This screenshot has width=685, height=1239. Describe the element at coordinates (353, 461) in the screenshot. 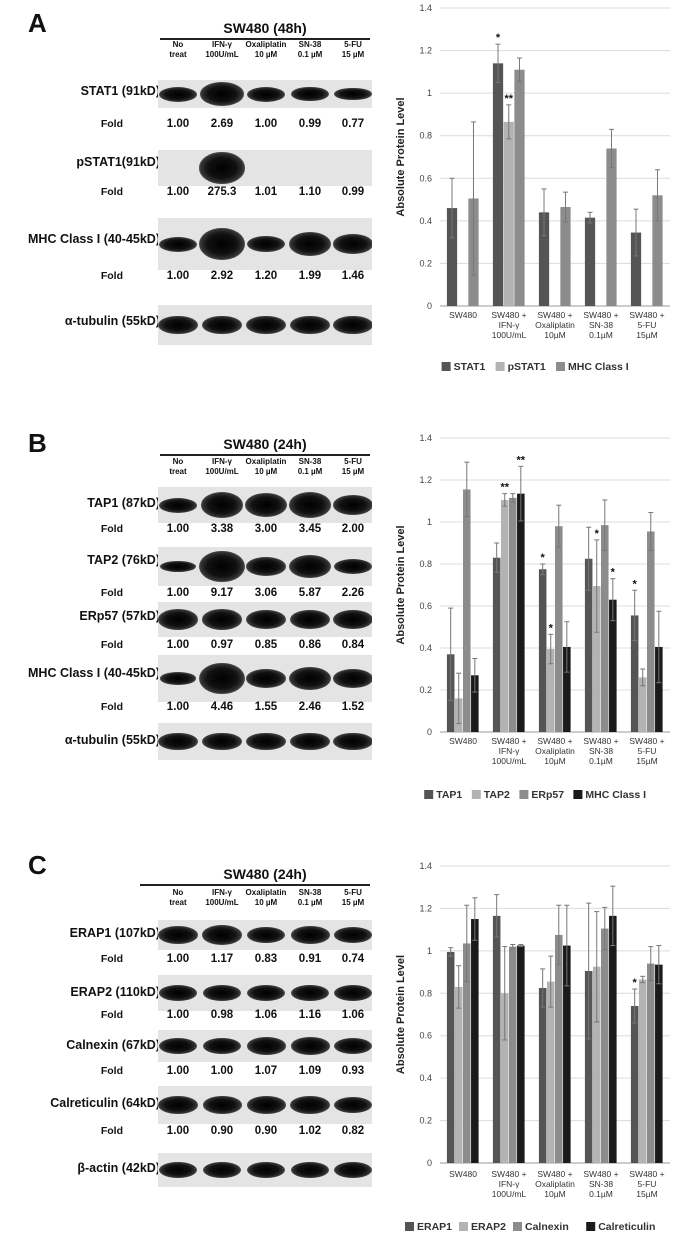

I see `lane-header-line: 5-FU` at that location.